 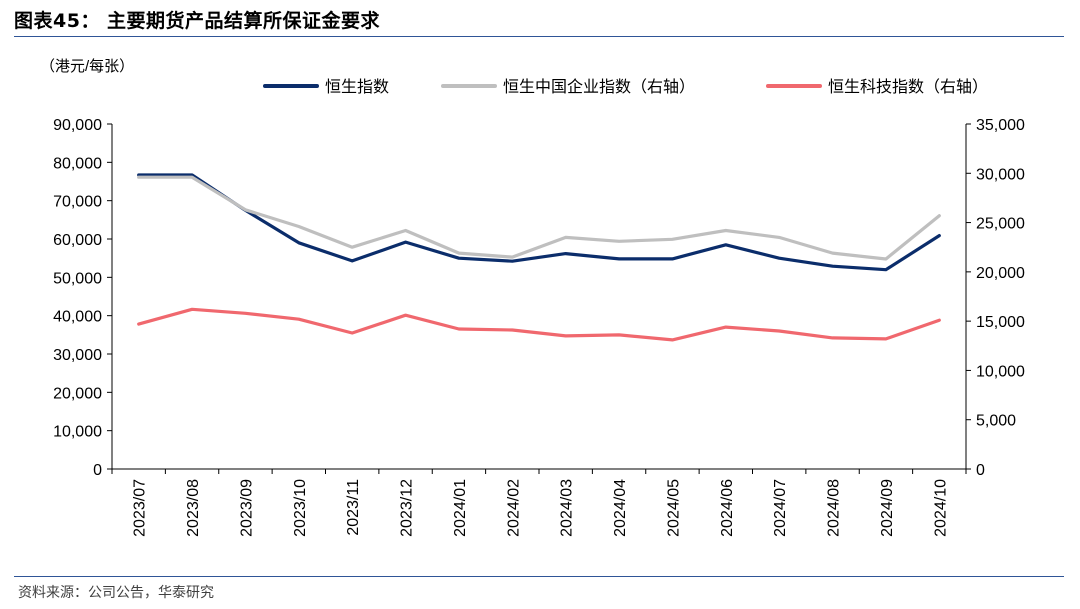 I want to click on chart-title: 图表45： 主要期货产品结算所保证金要求, so click(x=197, y=21).